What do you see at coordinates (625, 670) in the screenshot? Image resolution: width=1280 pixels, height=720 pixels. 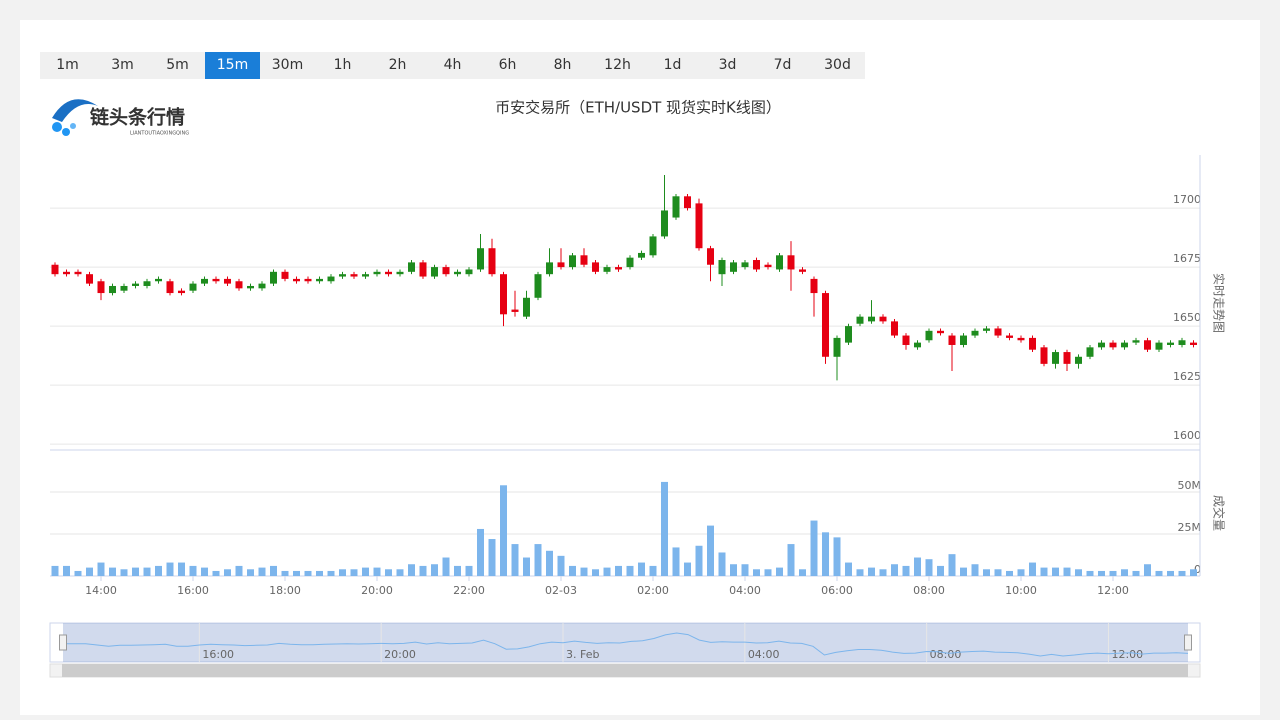 I see `scrollbar-thumb` at bounding box center [625, 670].